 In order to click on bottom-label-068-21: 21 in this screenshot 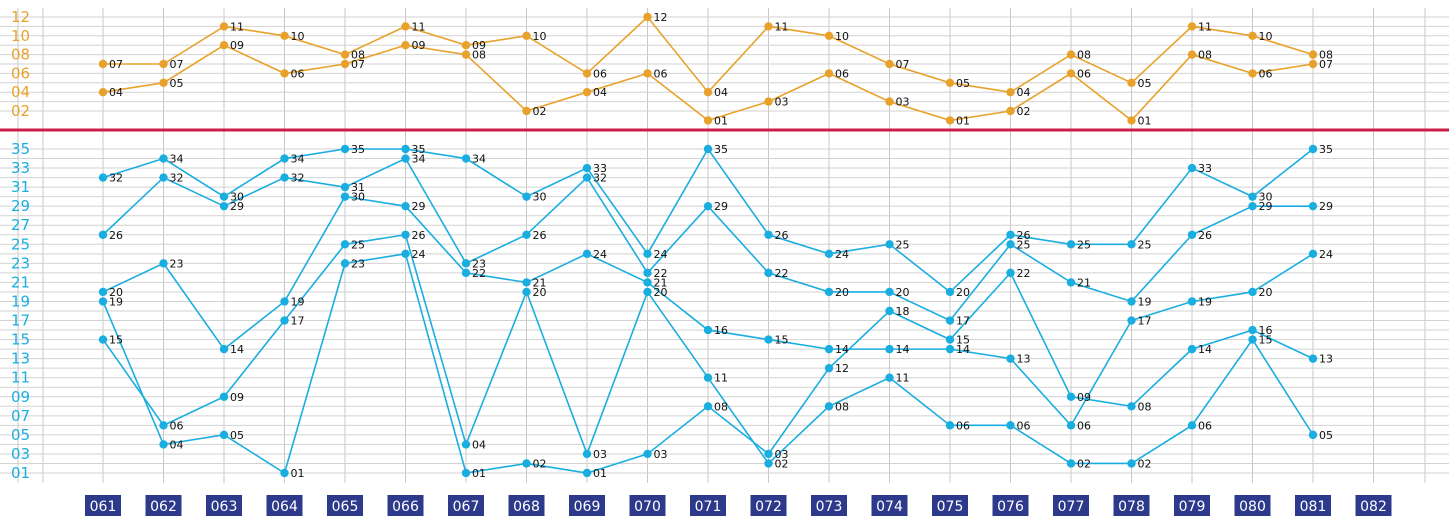, I will do `click(540, 282)`.